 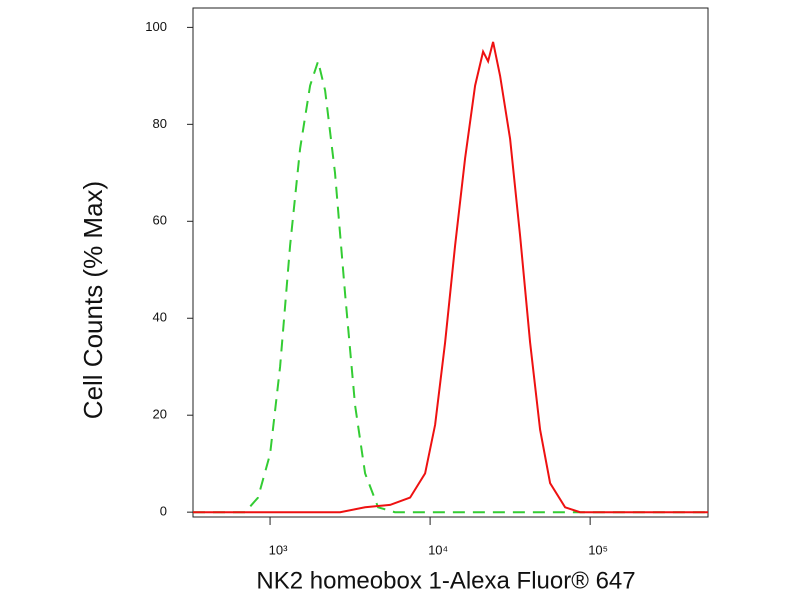 I want to click on y-tick-label: 40, so click(x=160, y=317).